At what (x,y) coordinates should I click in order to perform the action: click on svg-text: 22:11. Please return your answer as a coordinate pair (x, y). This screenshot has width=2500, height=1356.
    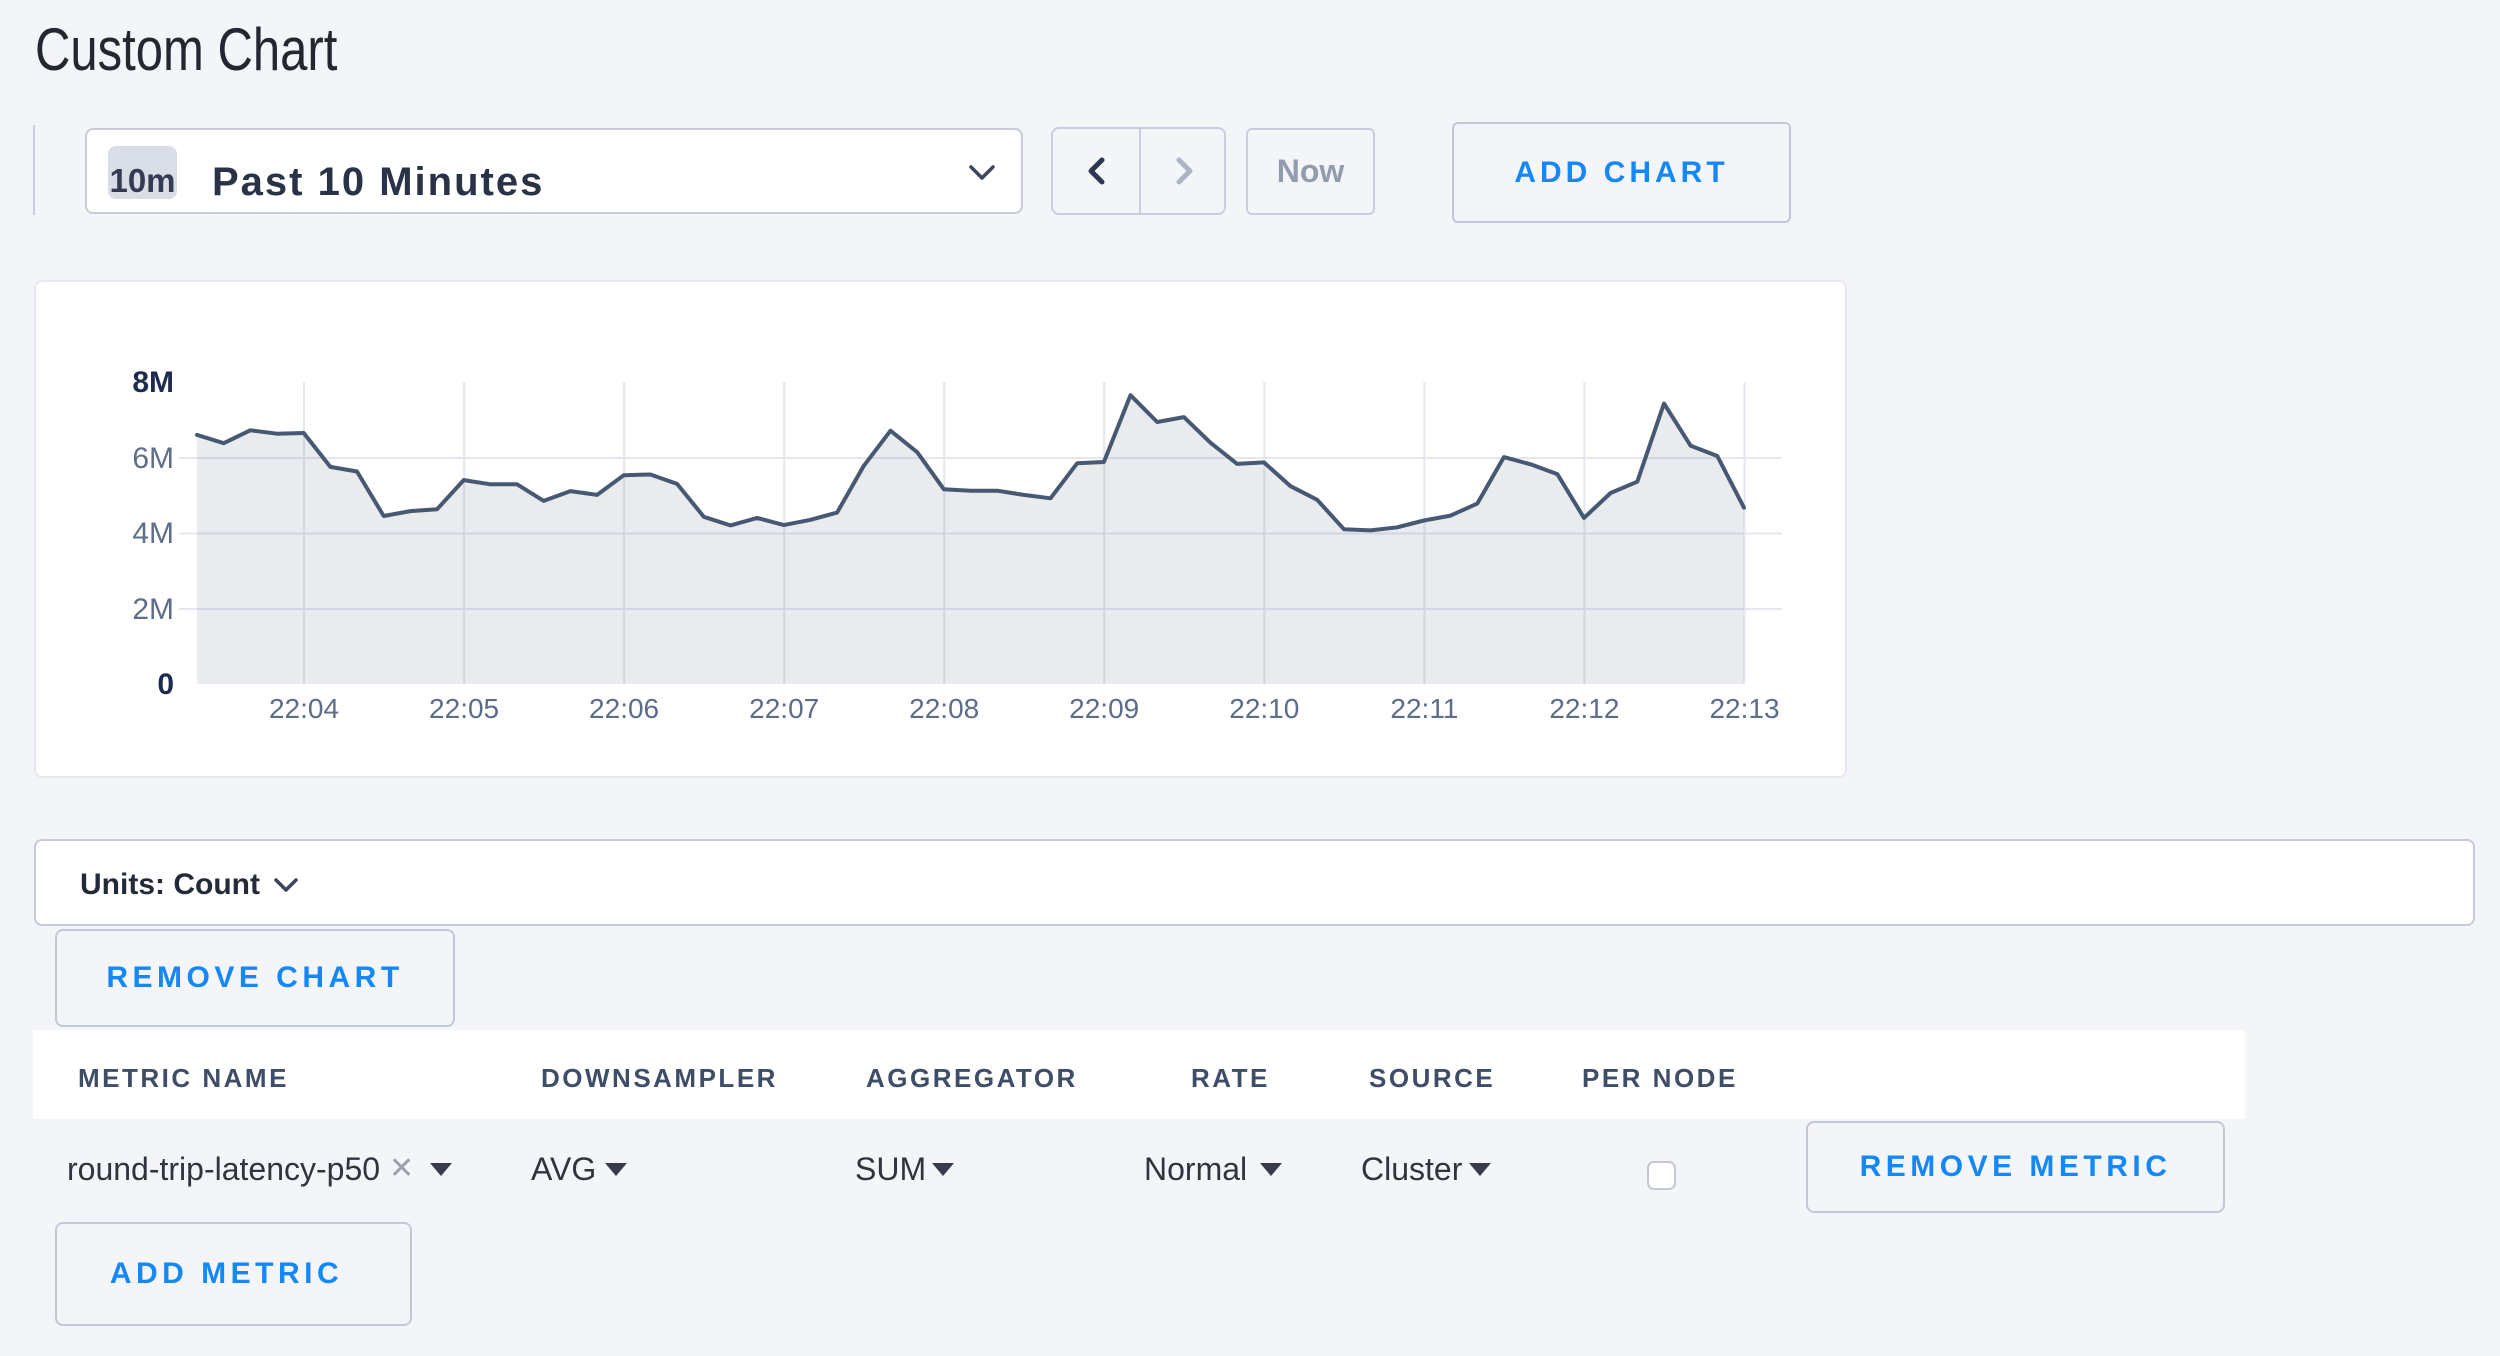
    Looking at the image, I should click on (1424, 708).